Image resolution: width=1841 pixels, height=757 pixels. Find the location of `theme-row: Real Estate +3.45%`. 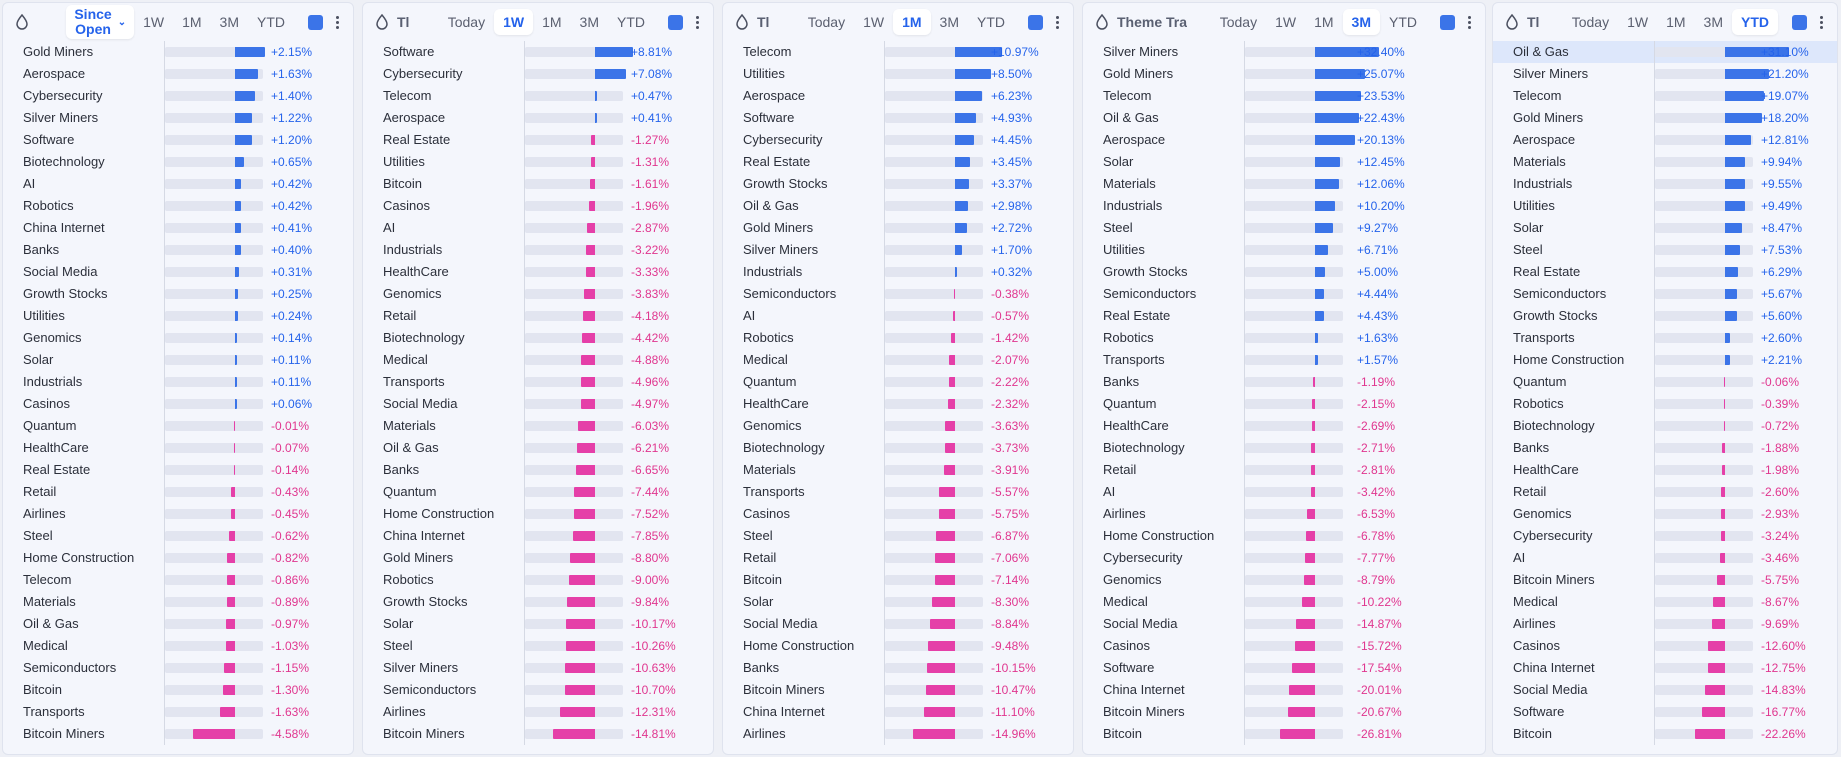

theme-row: Real Estate +3.45% is located at coordinates (898, 162).